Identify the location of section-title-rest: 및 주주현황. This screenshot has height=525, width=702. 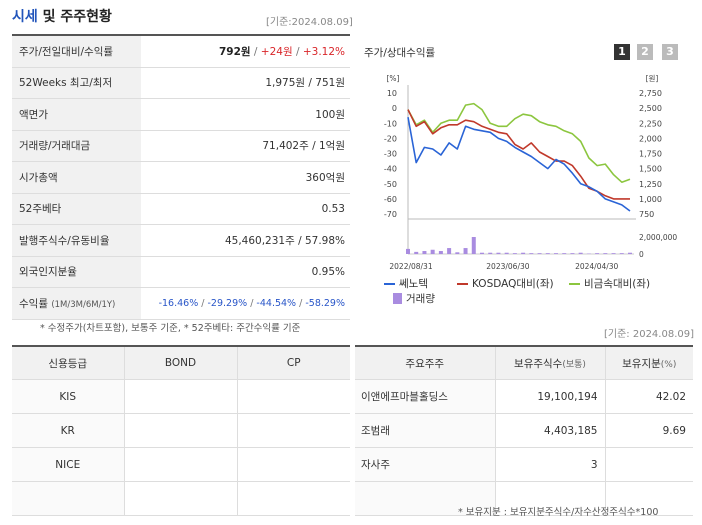
(74, 17).